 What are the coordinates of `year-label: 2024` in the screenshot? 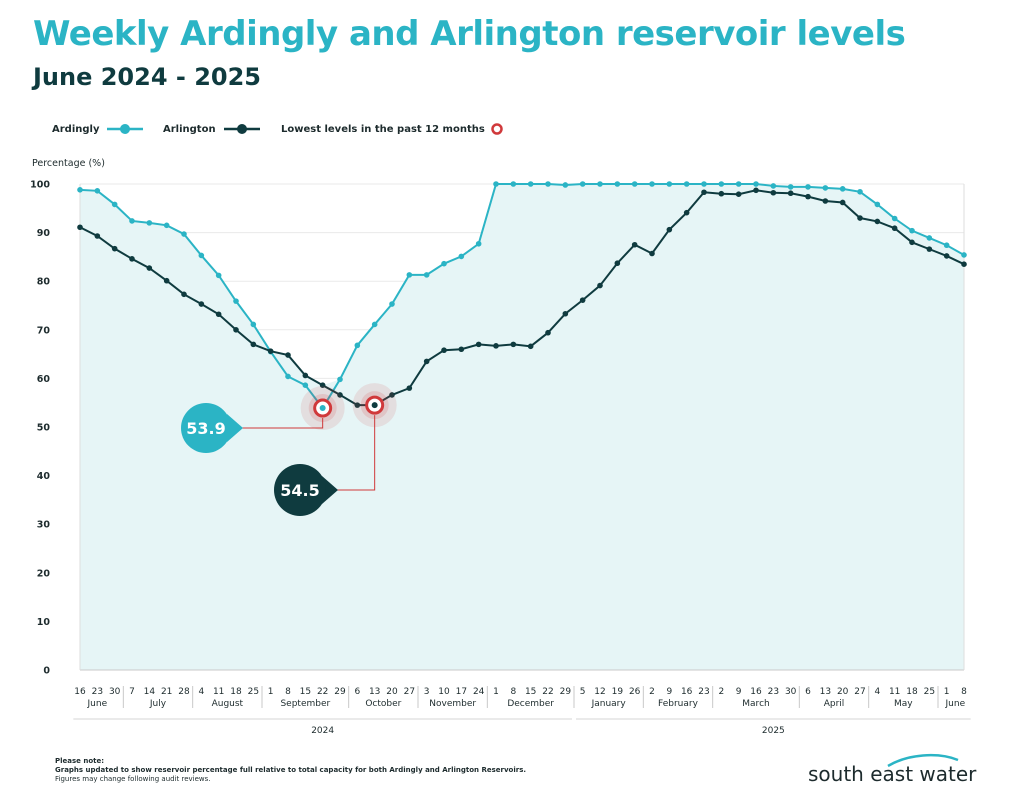 It's located at (322, 731).